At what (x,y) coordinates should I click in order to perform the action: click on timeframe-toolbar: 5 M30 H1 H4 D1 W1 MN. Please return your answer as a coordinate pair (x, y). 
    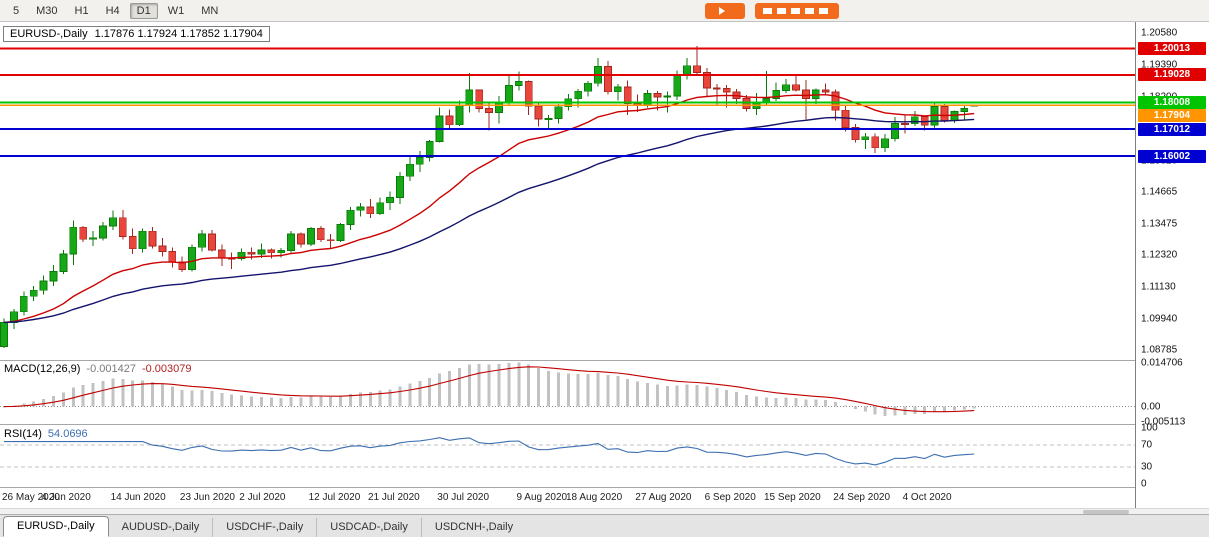
    Looking at the image, I should click on (115, 10).